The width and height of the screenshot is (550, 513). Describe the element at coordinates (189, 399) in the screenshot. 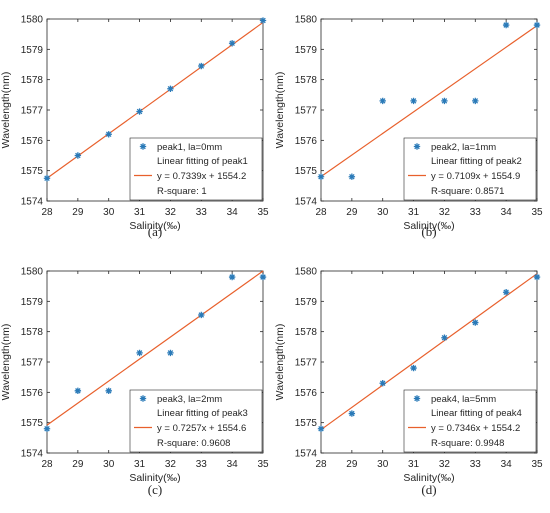

I see `legend-text: peak3, la=2mm` at that location.